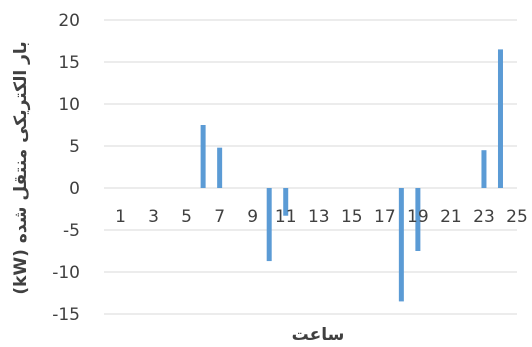 The height and width of the screenshot is (347, 532). Describe the element at coordinates (153, 217) in the screenshot. I see `x-tick-label: 3` at that location.